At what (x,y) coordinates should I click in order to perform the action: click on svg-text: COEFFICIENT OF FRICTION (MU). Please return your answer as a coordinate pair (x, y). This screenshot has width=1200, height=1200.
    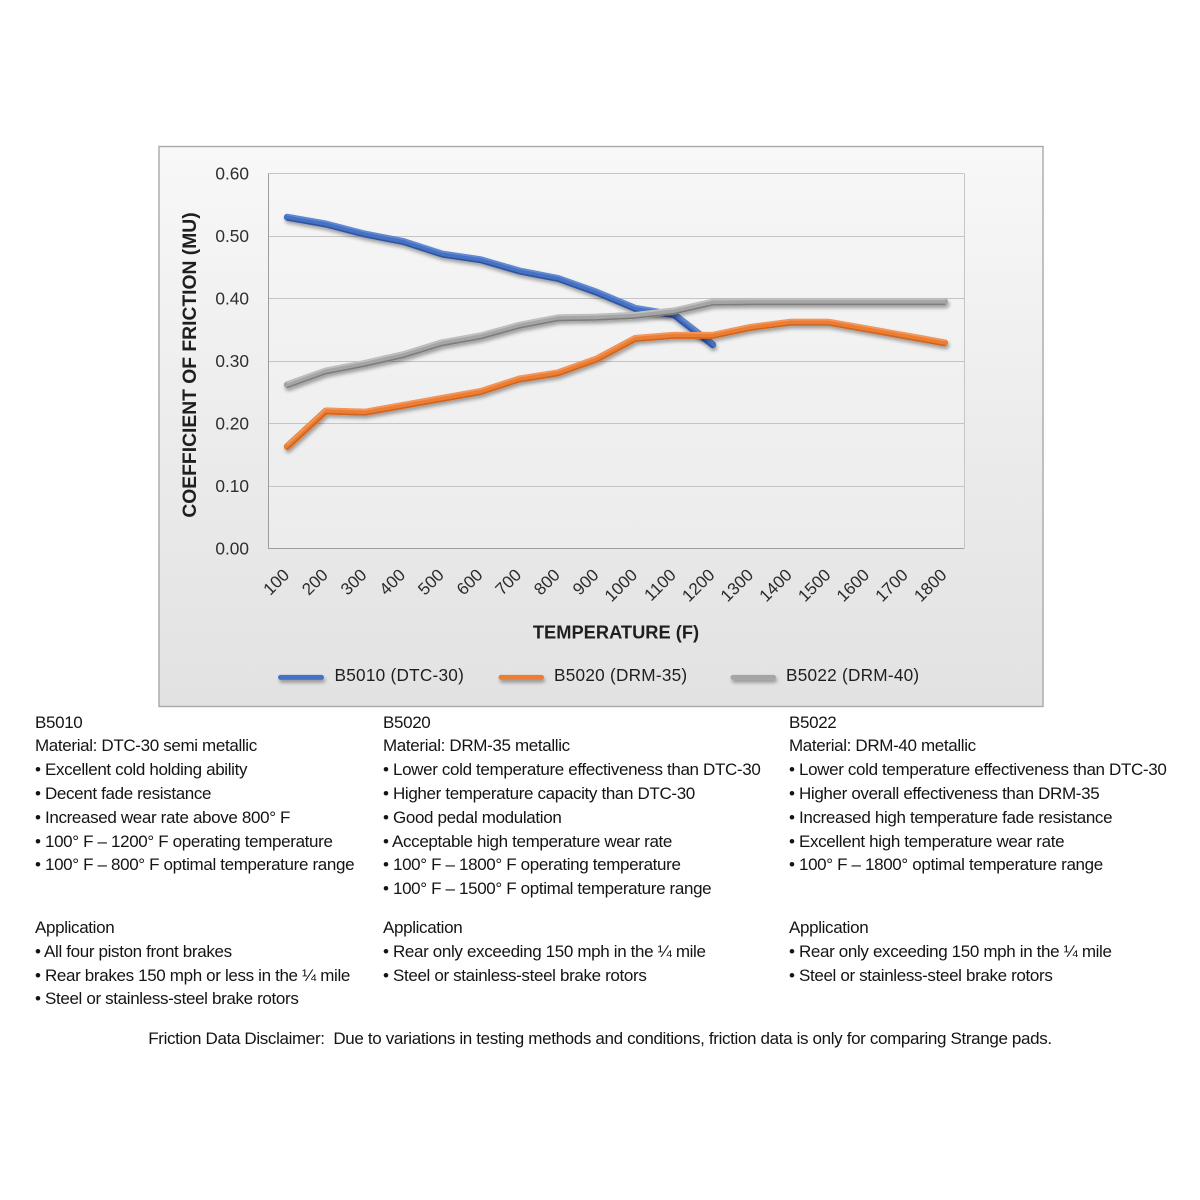
    Looking at the image, I should click on (190, 364).